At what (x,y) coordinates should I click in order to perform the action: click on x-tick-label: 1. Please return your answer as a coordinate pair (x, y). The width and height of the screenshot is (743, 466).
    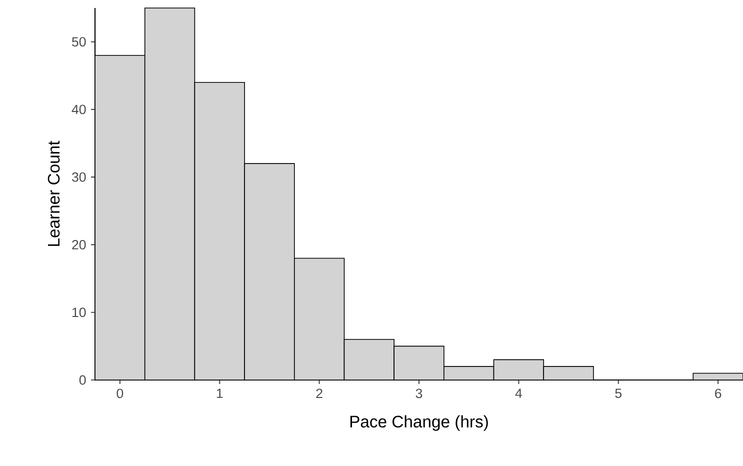
    Looking at the image, I should click on (219, 393).